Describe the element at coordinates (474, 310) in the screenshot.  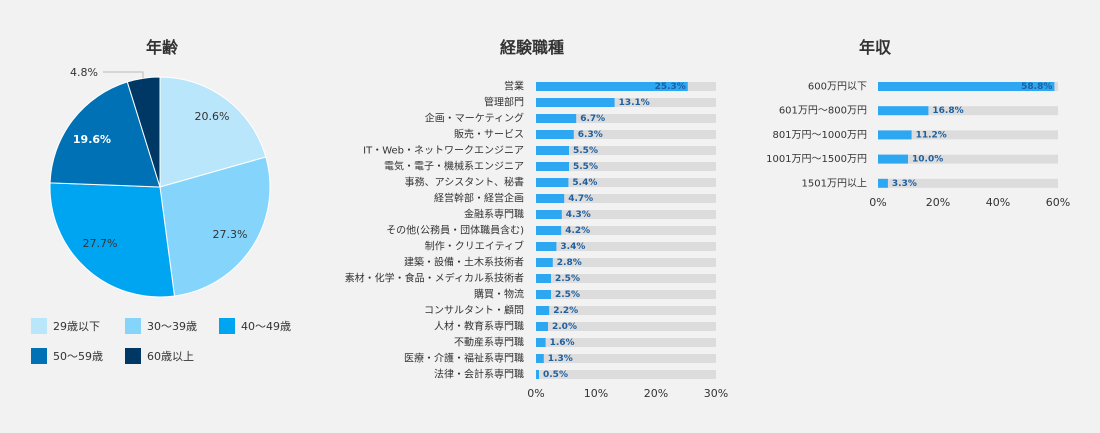
I see `bar-category-label: コンサルタント・顧問` at that location.